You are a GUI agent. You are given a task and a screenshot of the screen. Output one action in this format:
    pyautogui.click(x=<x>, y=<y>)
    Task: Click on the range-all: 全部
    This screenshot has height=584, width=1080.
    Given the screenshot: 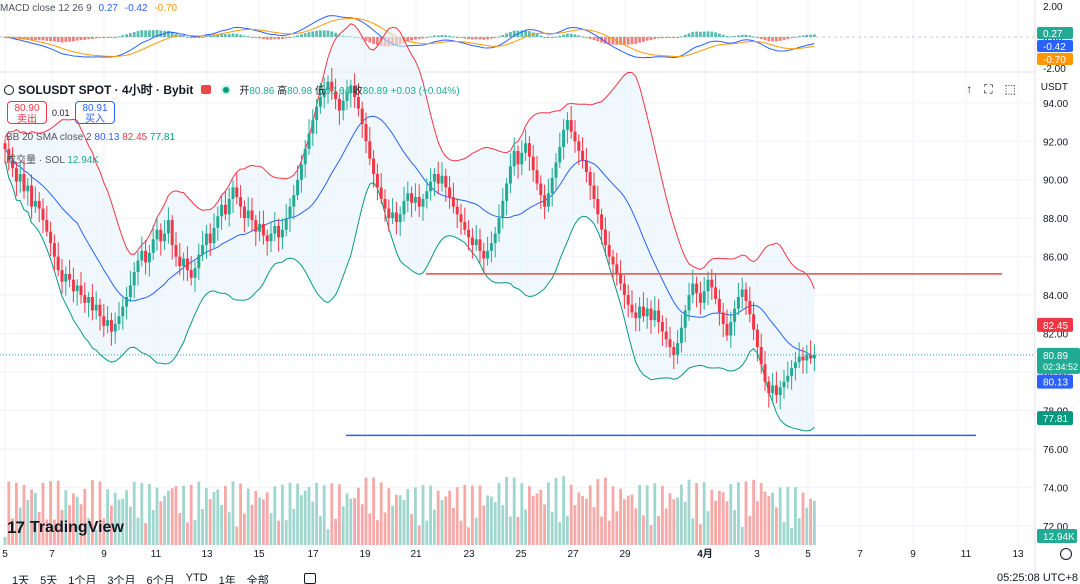 What is the action you would take?
    pyautogui.click(x=257, y=579)
    